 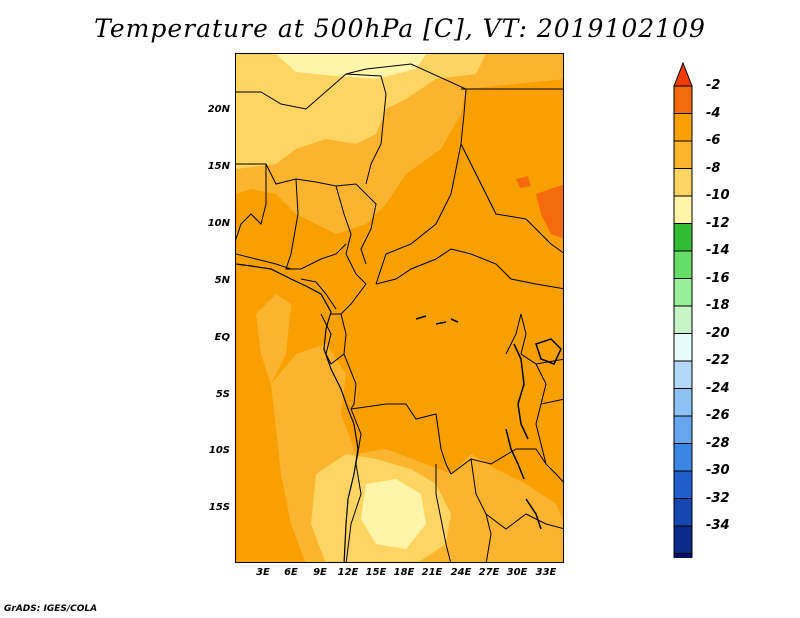 I want to click on lat-label-10s: 10S, so click(x=219, y=450).